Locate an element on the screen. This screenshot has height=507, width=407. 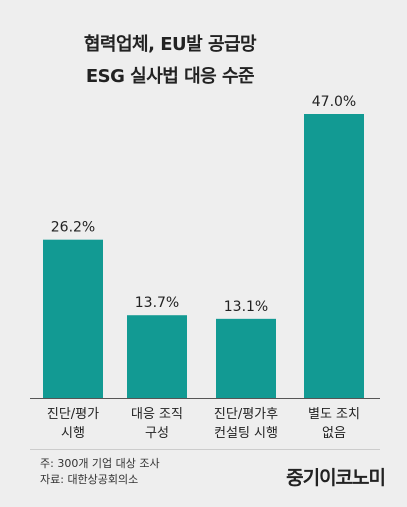
brand-logo-text: 중기이코노미 is located at coordinates (336, 478).